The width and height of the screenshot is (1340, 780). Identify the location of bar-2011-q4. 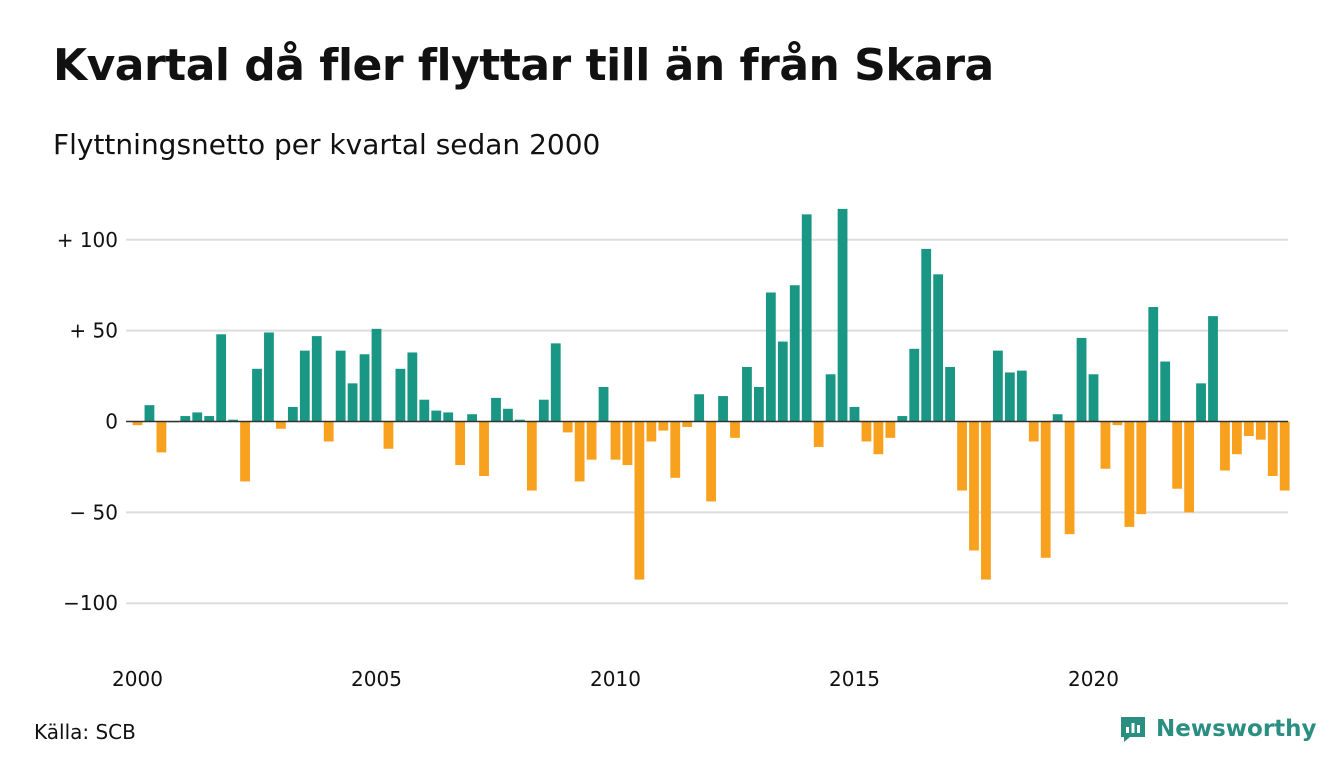
(699, 408).